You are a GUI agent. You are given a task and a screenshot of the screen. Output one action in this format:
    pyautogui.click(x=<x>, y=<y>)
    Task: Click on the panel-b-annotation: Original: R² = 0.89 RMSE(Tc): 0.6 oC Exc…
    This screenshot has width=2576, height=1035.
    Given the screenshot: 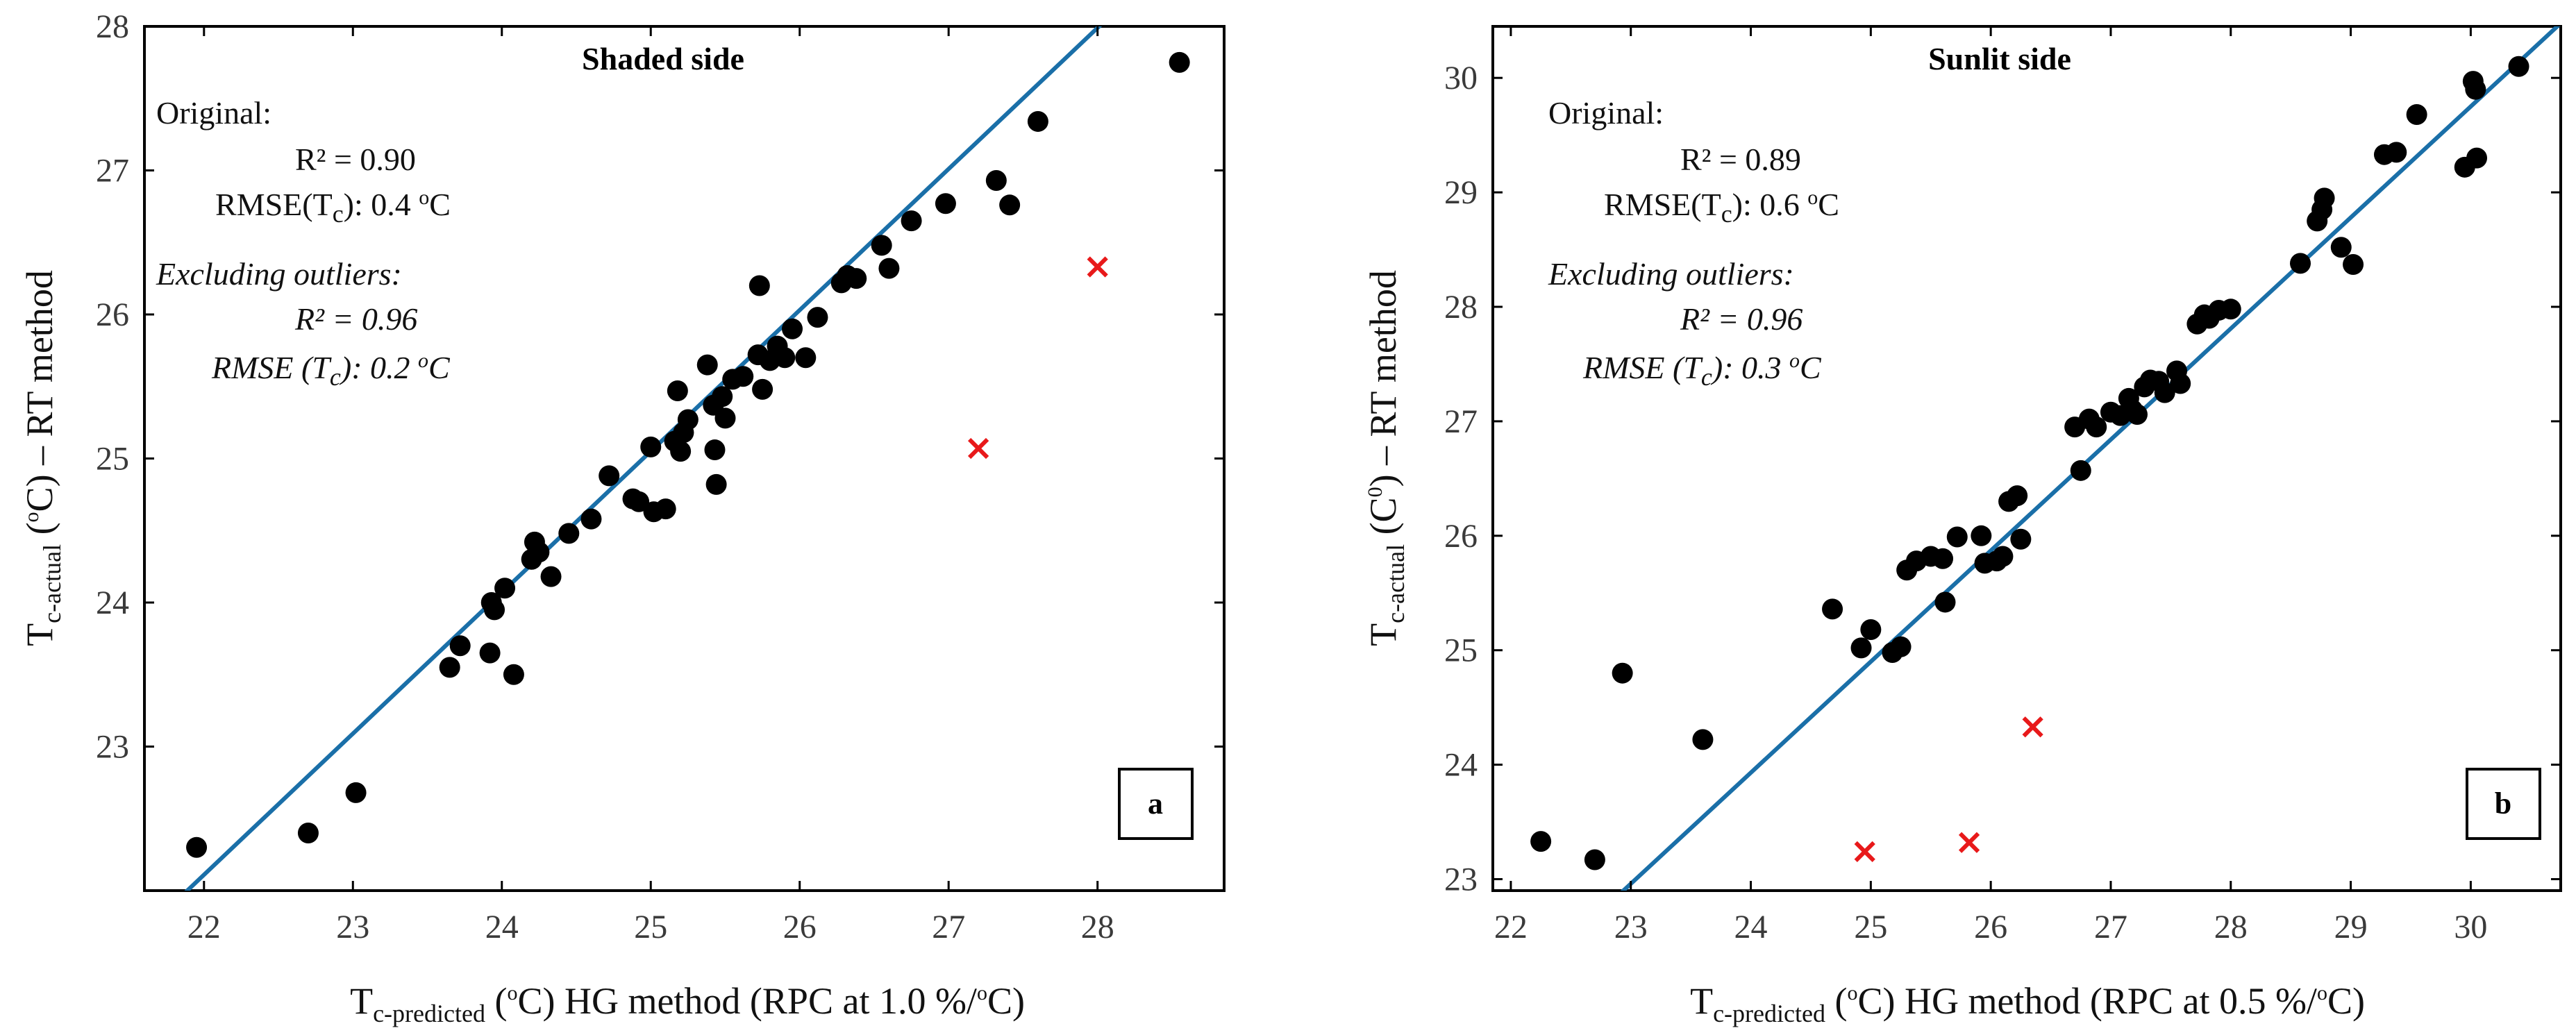 What is the action you would take?
    pyautogui.click(x=1693, y=243)
    